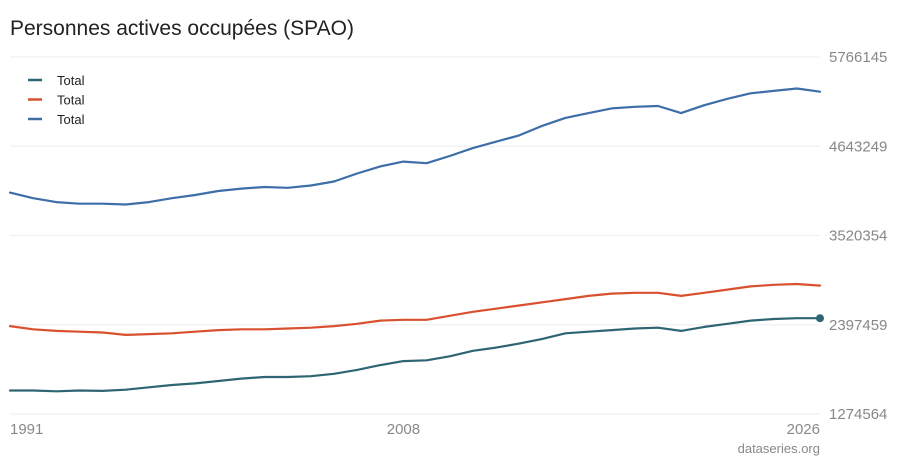 This screenshot has width=900, height=460. I want to click on x-tick-label: 1991, so click(26, 429).